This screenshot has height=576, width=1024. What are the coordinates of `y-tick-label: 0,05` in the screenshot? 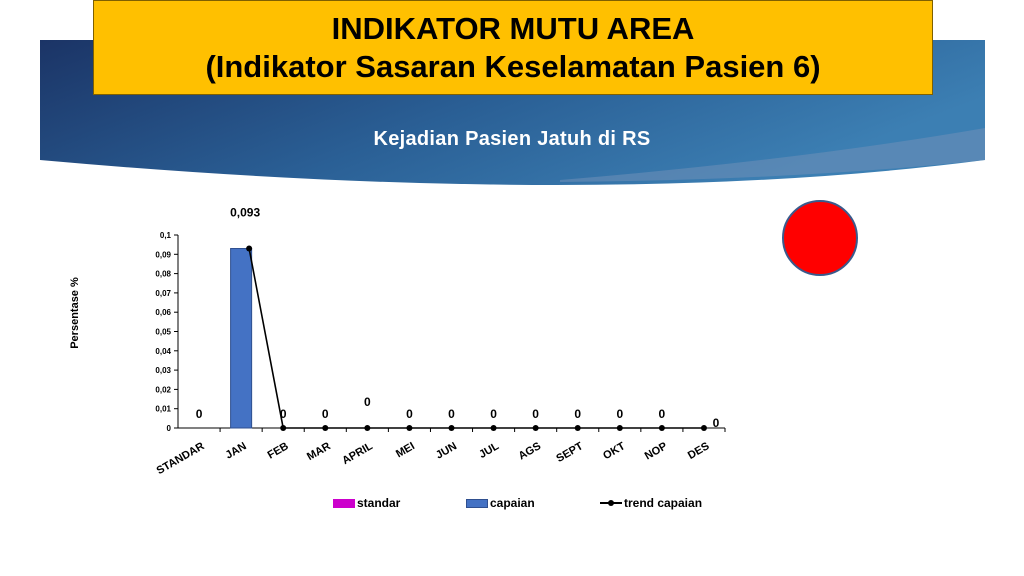 It's located at (163, 332).